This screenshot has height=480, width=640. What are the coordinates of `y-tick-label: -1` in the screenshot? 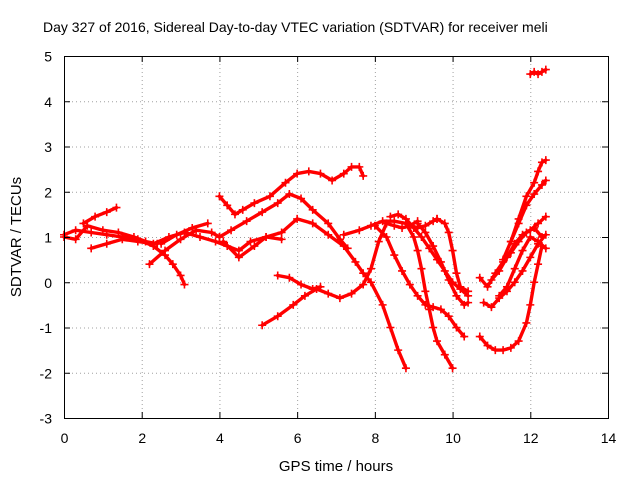 It's located at (46, 328).